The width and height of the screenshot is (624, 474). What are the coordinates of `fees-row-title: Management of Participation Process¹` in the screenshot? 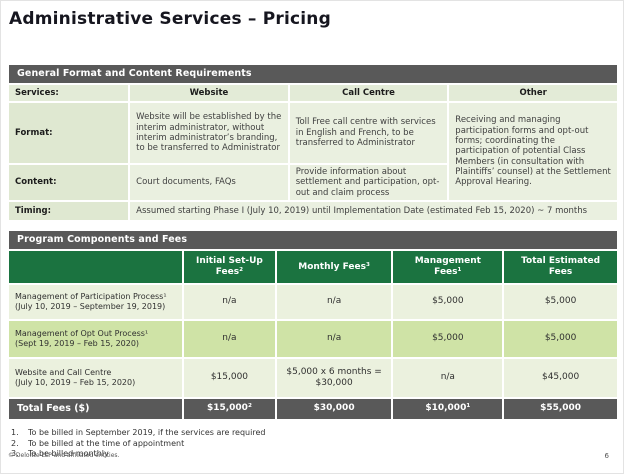 It's located at (91, 296).